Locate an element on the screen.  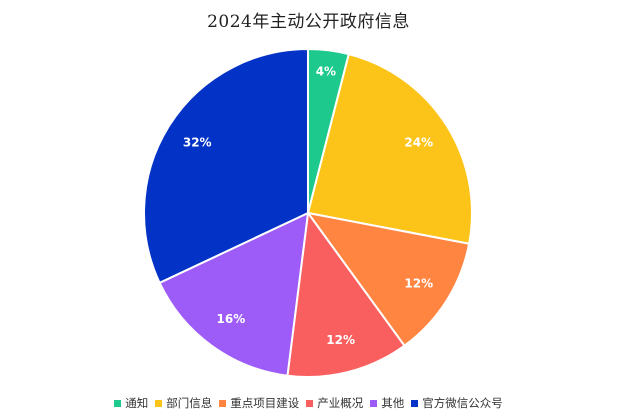
chart-title: 2024年主动公开政府信息 is located at coordinates (308, 22).